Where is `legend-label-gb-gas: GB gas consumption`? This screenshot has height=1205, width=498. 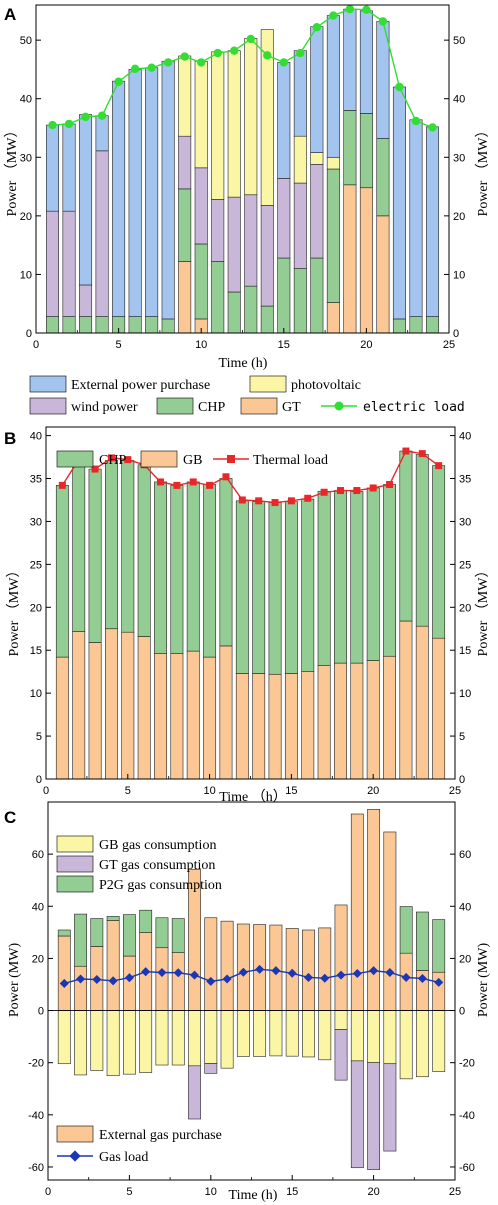
legend-label-gb-gas: GB gas consumption is located at coordinates (157, 845).